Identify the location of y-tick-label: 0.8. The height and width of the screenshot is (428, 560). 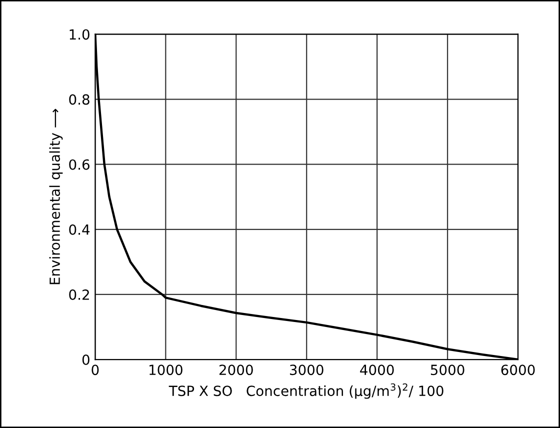
(79, 99).